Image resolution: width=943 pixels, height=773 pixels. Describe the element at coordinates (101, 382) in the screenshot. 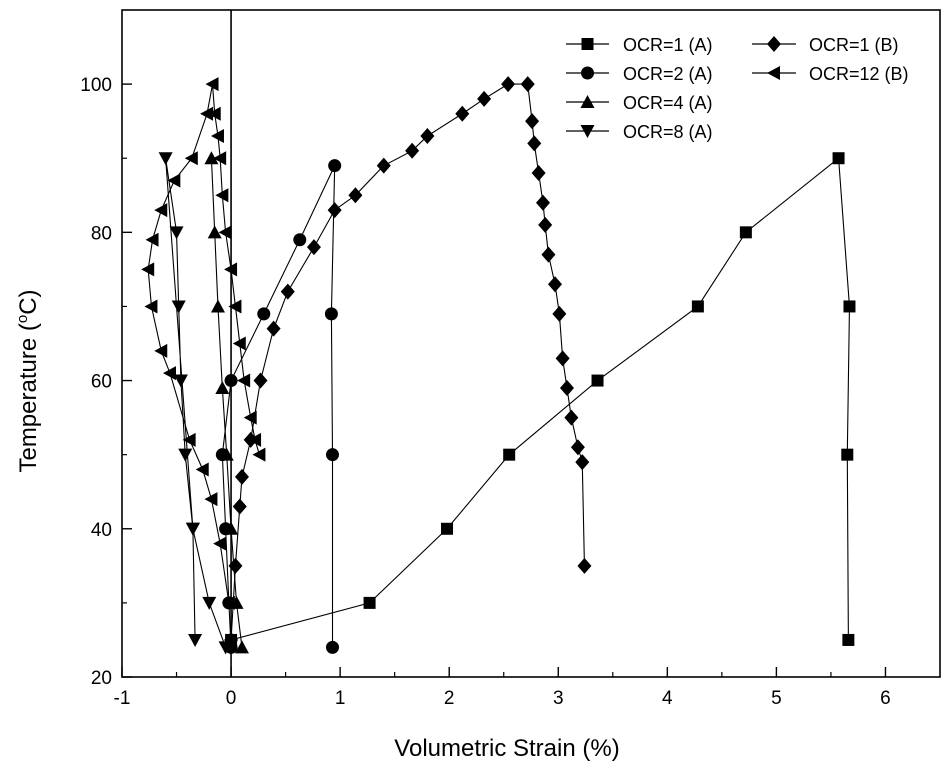

I see `y-tick-label: 60` at that location.